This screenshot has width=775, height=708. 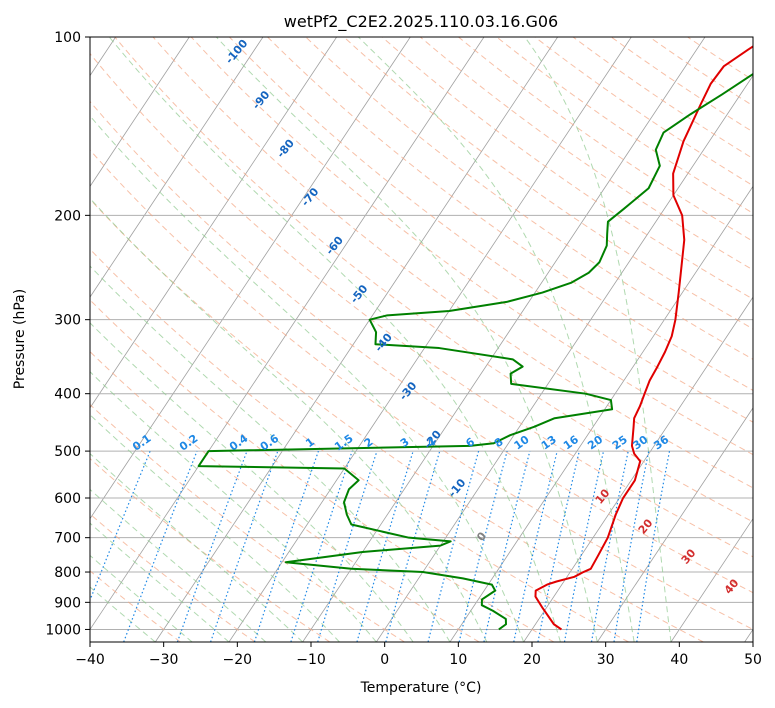 What do you see at coordinates (67, 499) in the screenshot?
I see `y-tick-label: 600` at bounding box center [67, 499].